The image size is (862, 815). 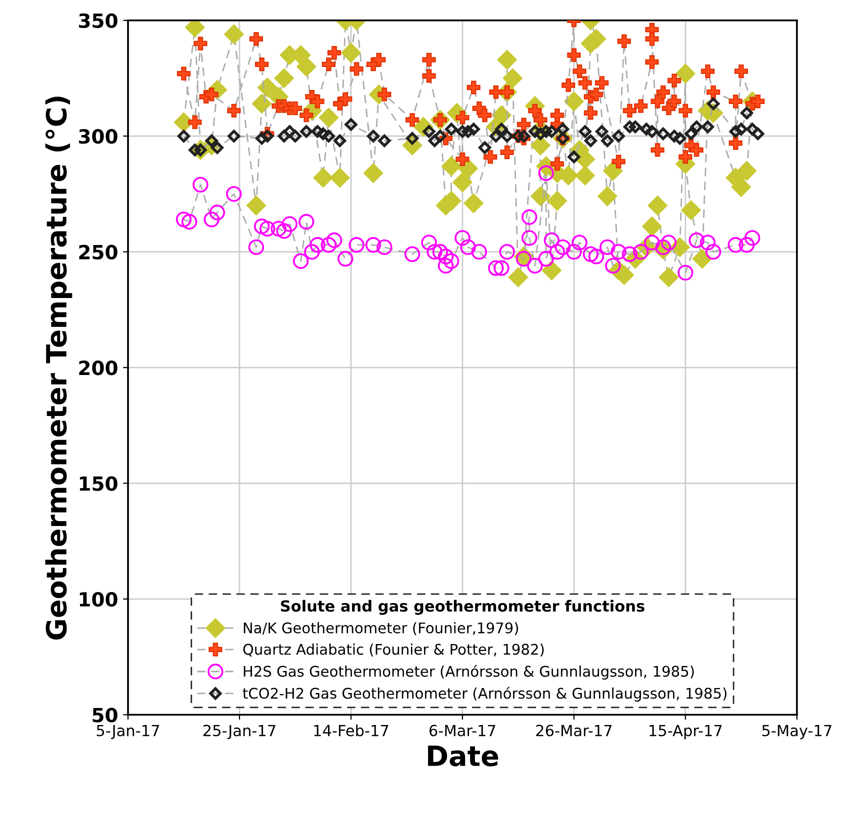 I want to click on y-tick-label: 300, so click(x=98, y=136).